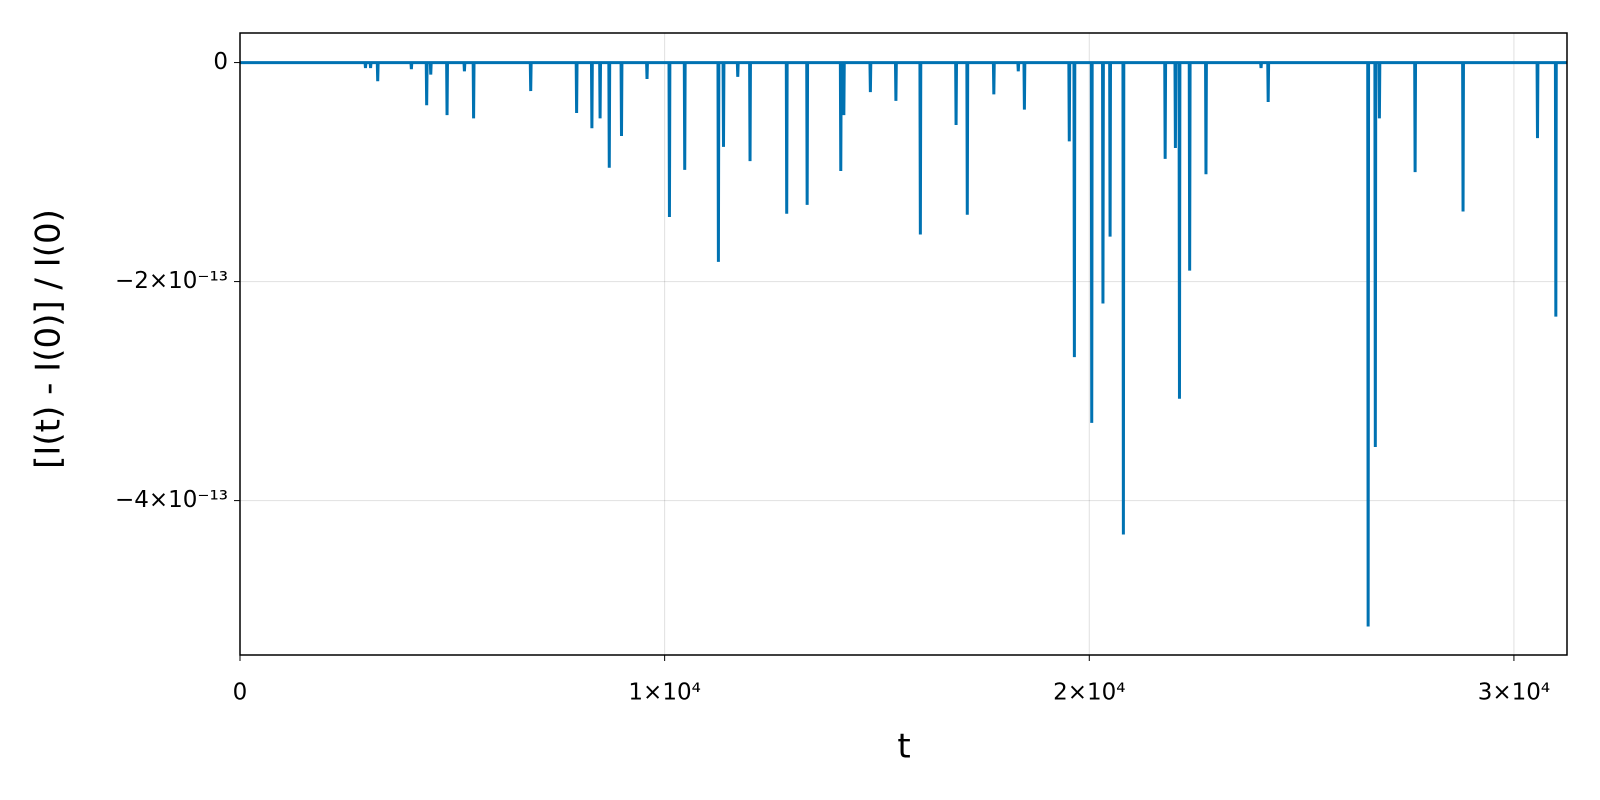 Image resolution: width=1600 pixels, height=800 pixels. I want to click on y-tick-label: −4×10⁻¹³, so click(171, 500).